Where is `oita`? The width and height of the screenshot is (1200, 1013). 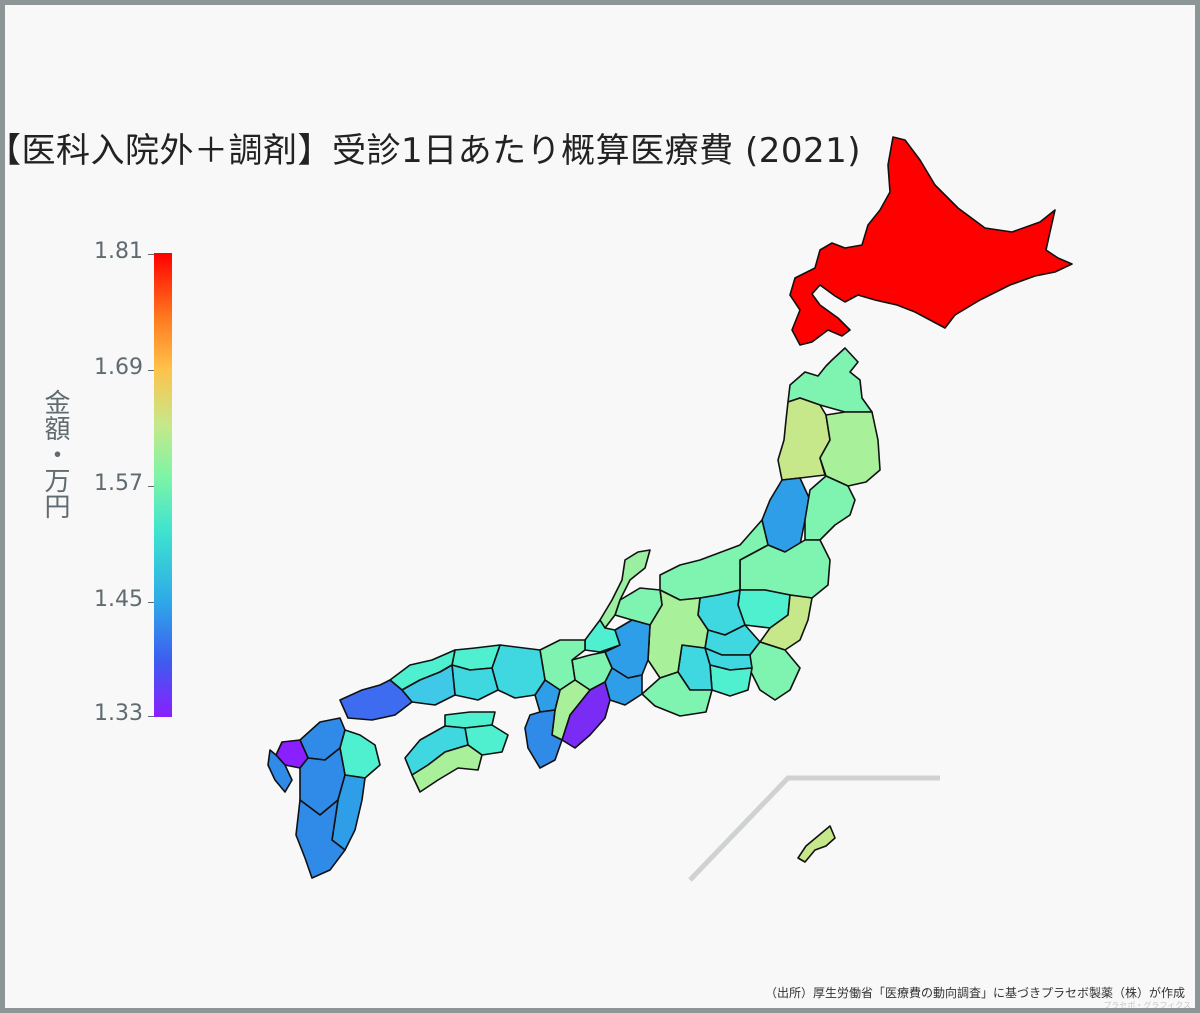 oita is located at coordinates (360, 754).